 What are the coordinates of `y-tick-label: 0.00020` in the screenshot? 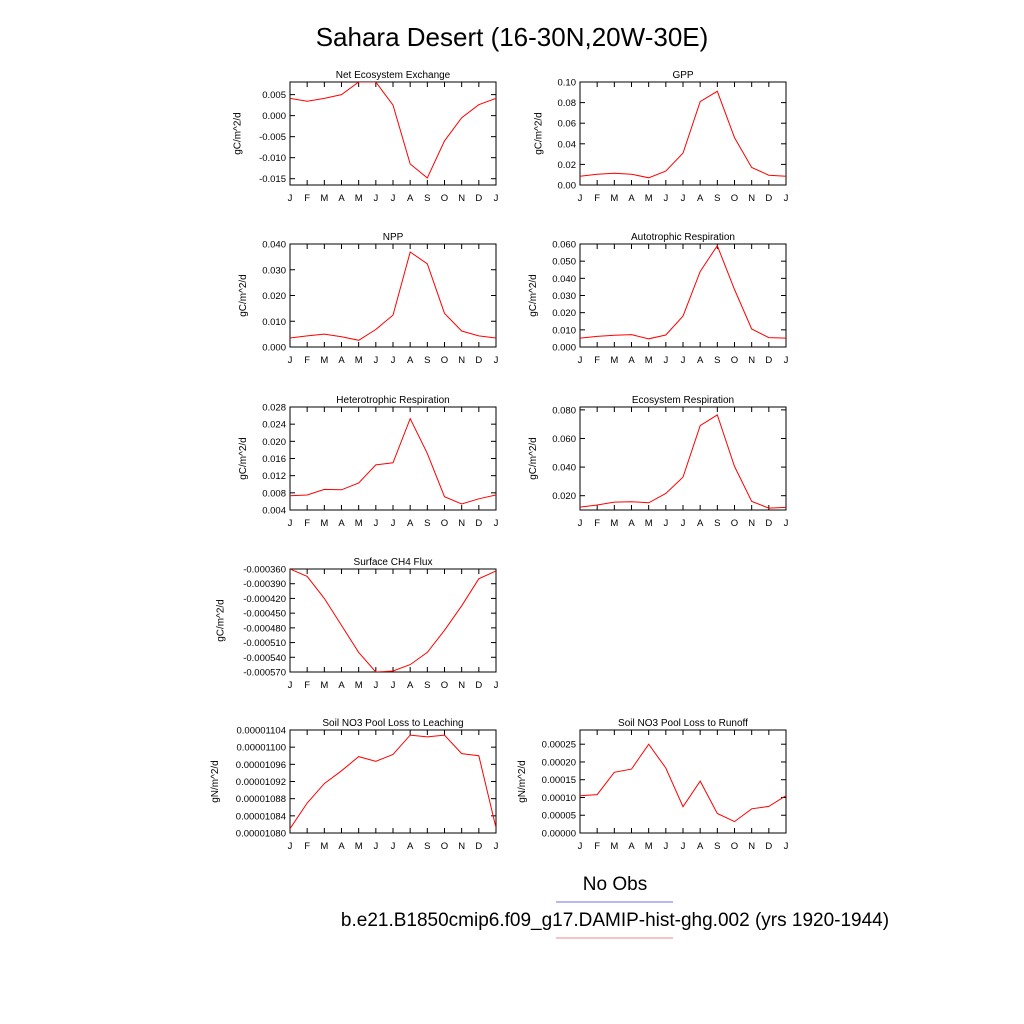 It's located at (559, 762).